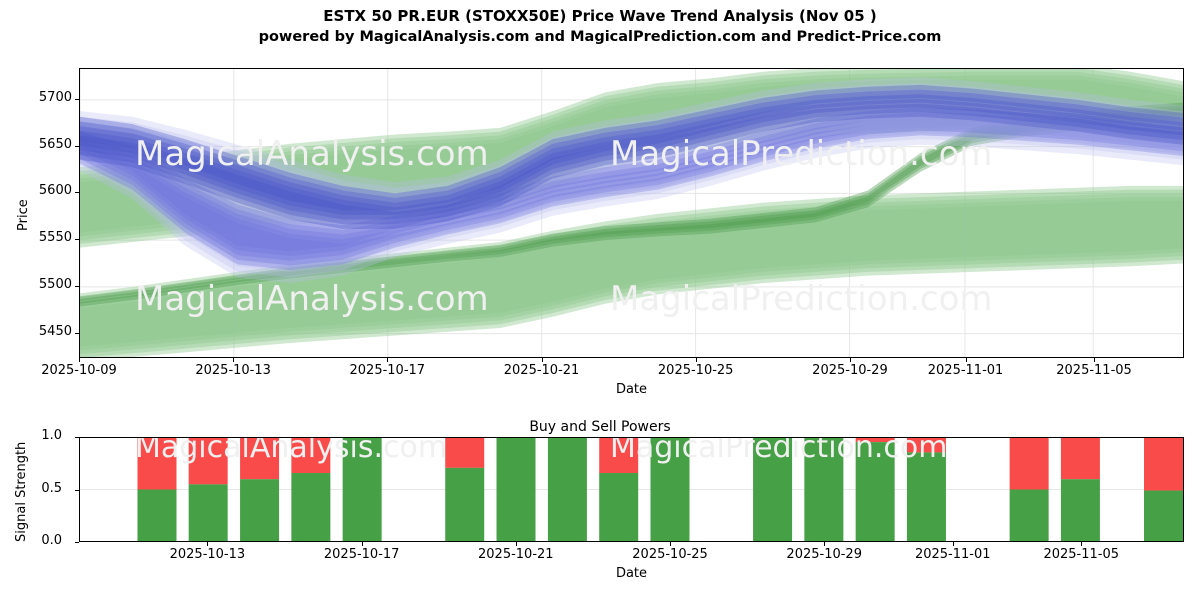 The image size is (1200, 600). Describe the element at coordinates (387, 370) in the screenshot. I see `price-x-tick-label: 2025-10-17` at that location.